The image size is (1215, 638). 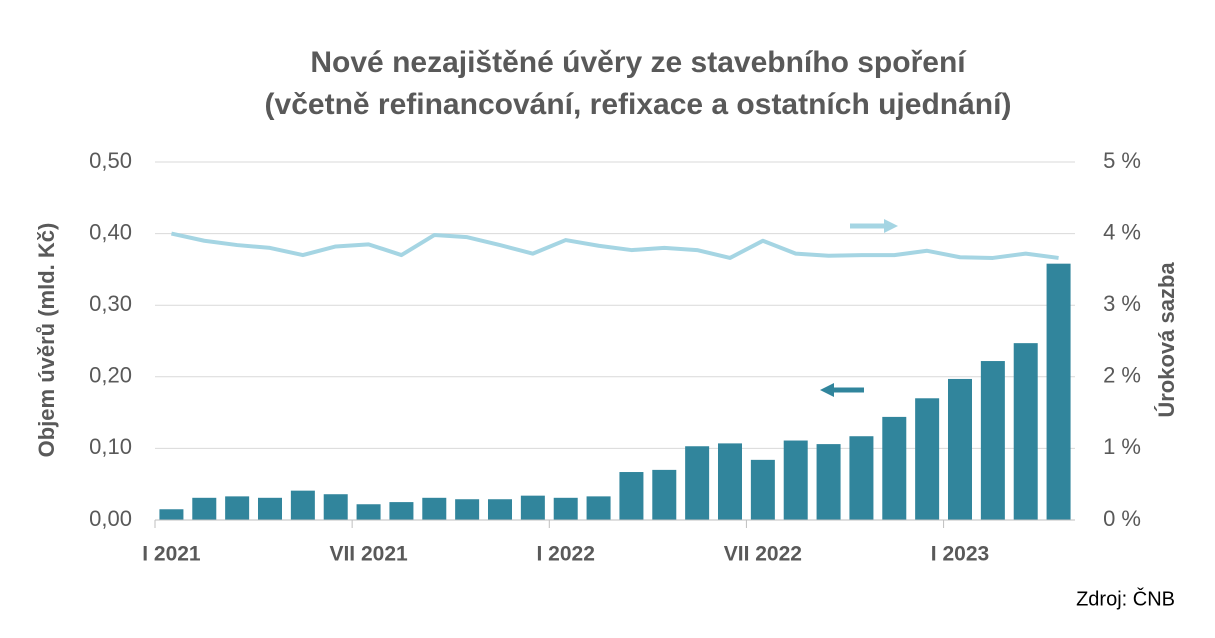 What do you see at coordinates (566, 554) in the screenshot?
I see `x-tick-label: I 2022` at bounding box center [566, 554].